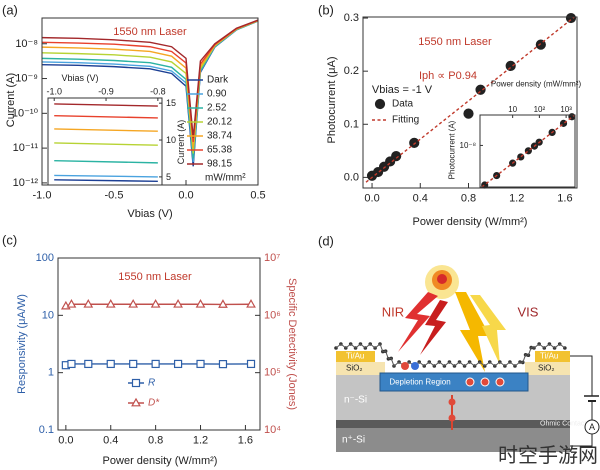  What do you see at coordinates (402, 90) in the screenshot?
I see `annotation: Vbias = -1 V` at bounding box center [402, 90].